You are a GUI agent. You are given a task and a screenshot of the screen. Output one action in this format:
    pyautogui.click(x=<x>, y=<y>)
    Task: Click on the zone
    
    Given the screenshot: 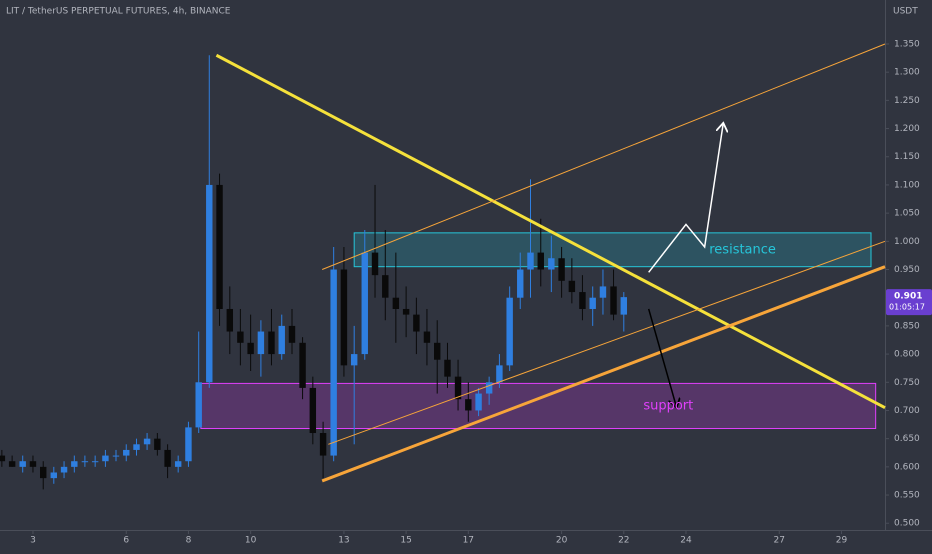 What is the action you would take?
    pyautogui.click(x=612, y=250)
    